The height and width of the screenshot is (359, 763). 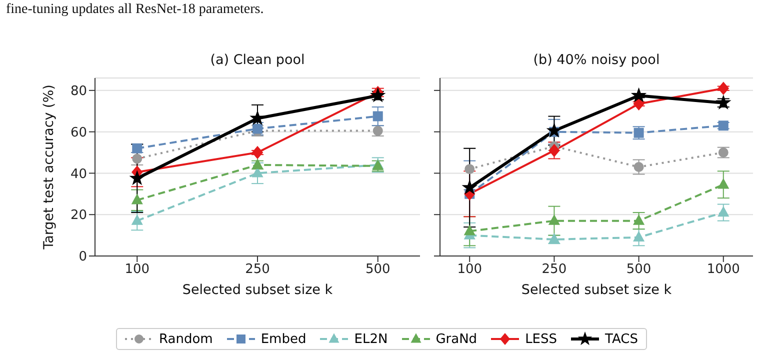 I want to click on chart-title: (a) Clean pool, so click(x=257, y=60).